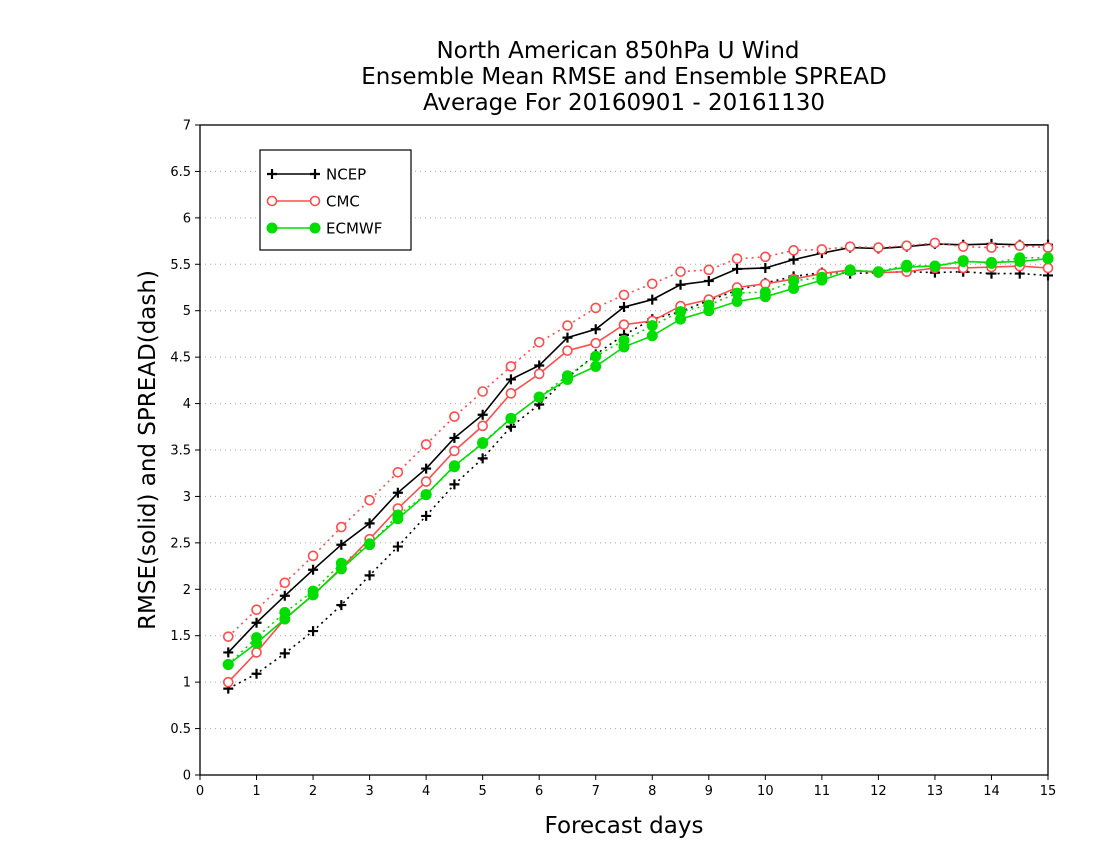 This screenshot has width=1100, height=850. What do you see at coordinates (623, 77) in the screenshot?
I see `title-line-2: Ensemble Mean RMSE and Ensemble SPREAD` at bounding box center [623, 77].